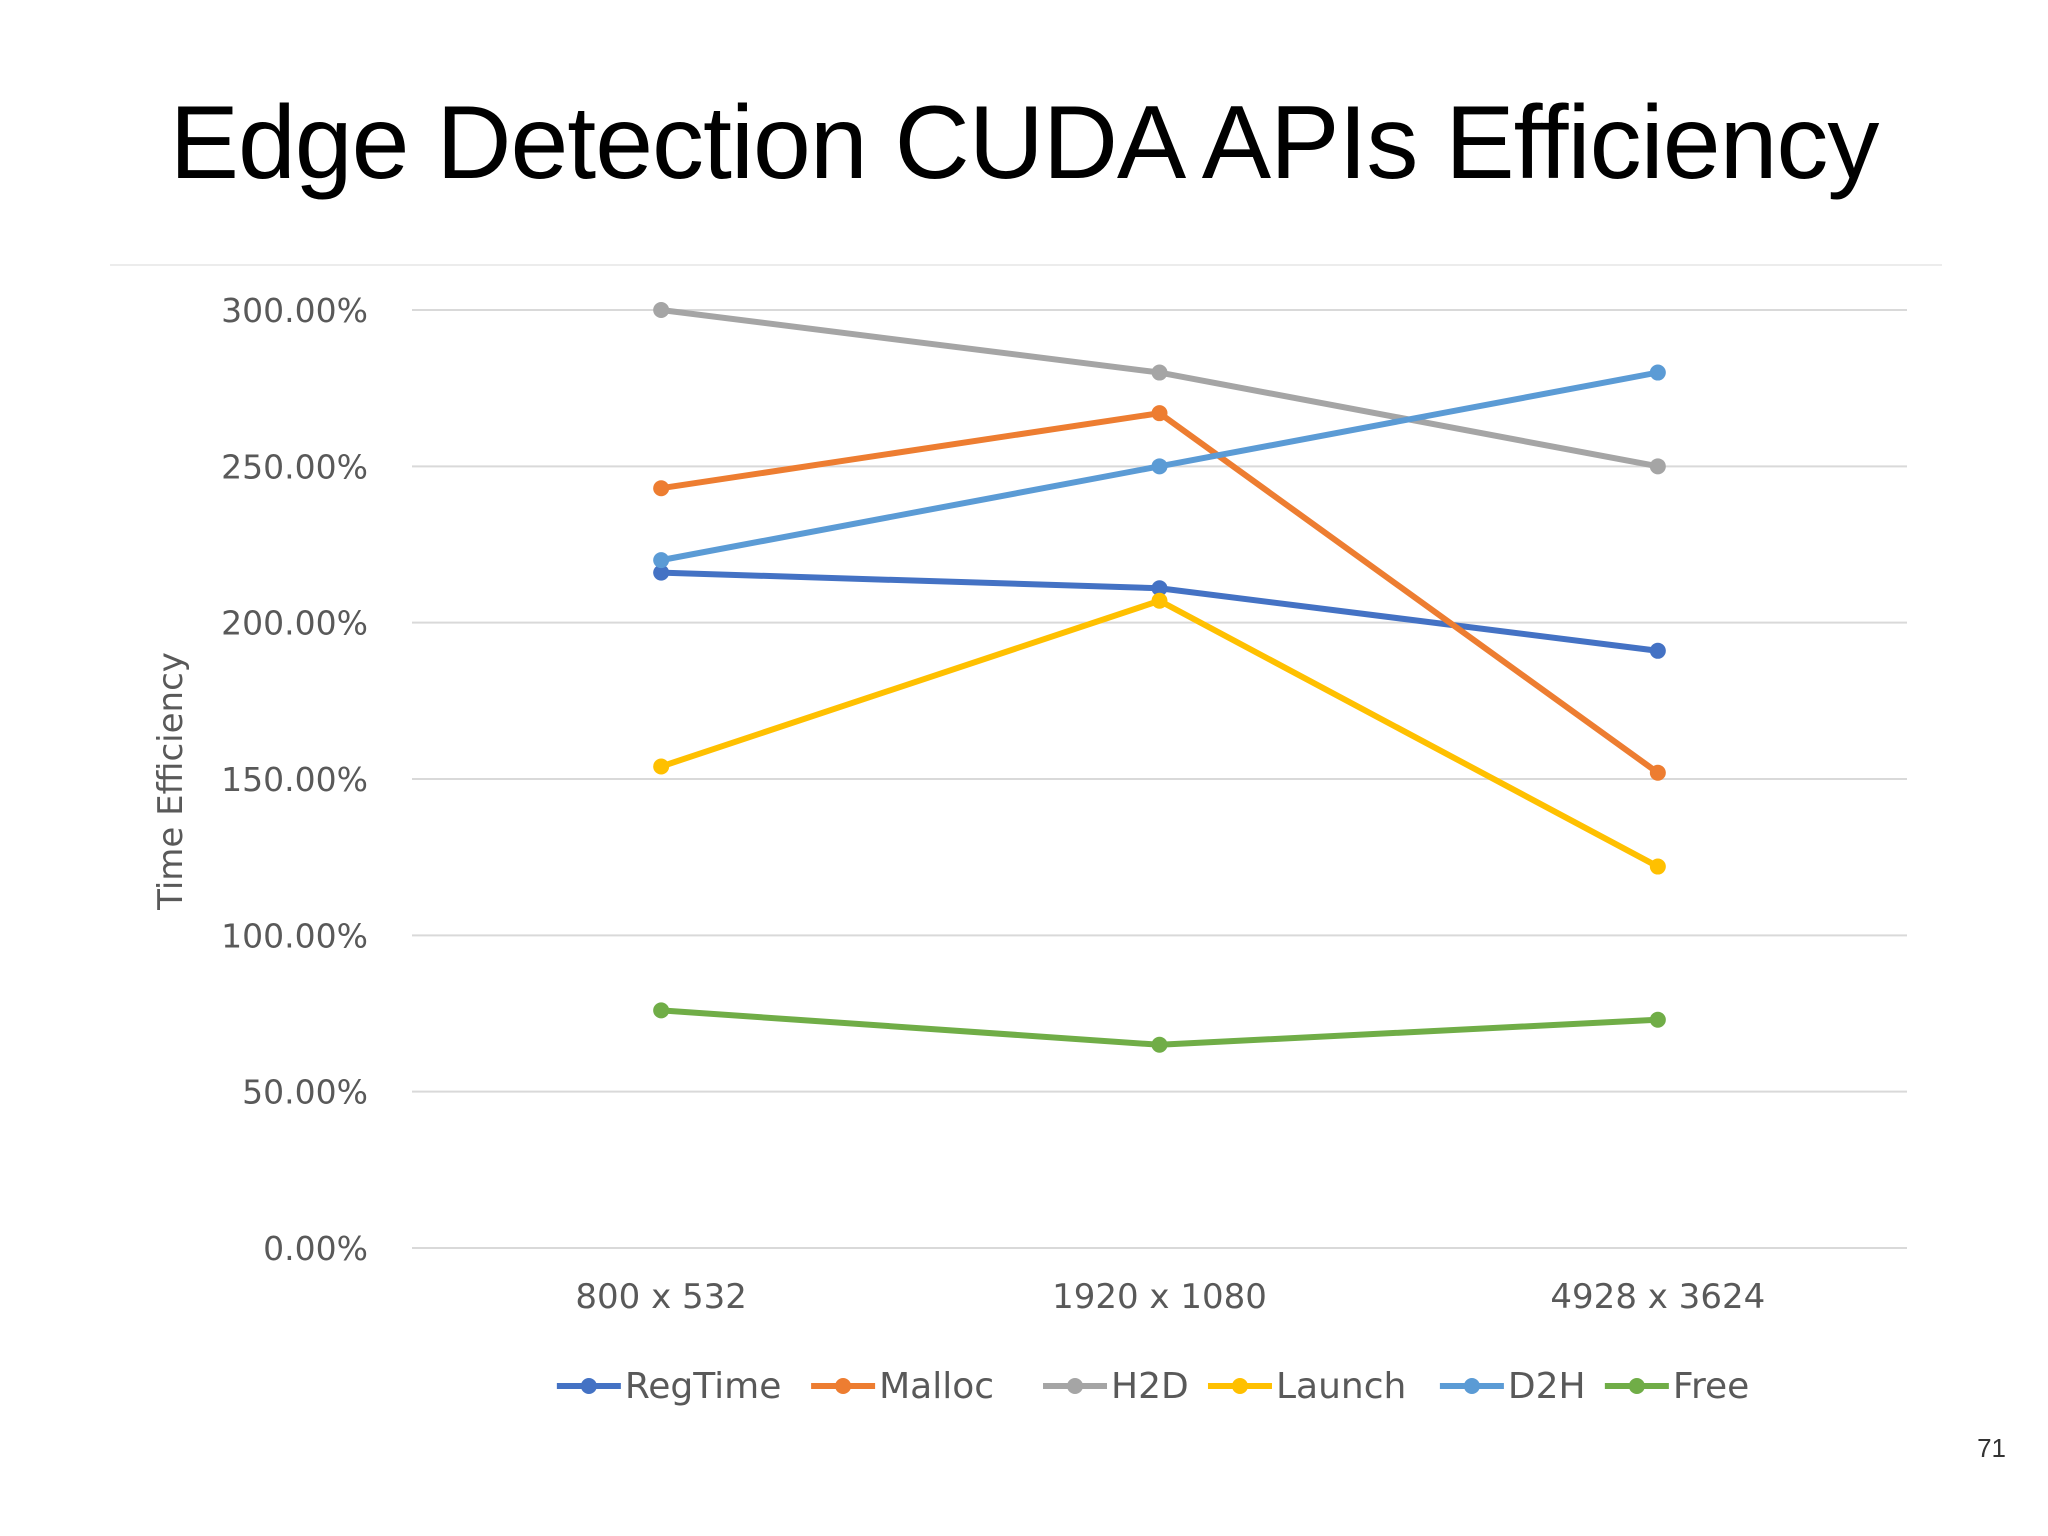  What do you see at coordinates (294, 310) in the screenshot?
I see `y-tick-label: 300.00%` at bounding box center [294, 310].